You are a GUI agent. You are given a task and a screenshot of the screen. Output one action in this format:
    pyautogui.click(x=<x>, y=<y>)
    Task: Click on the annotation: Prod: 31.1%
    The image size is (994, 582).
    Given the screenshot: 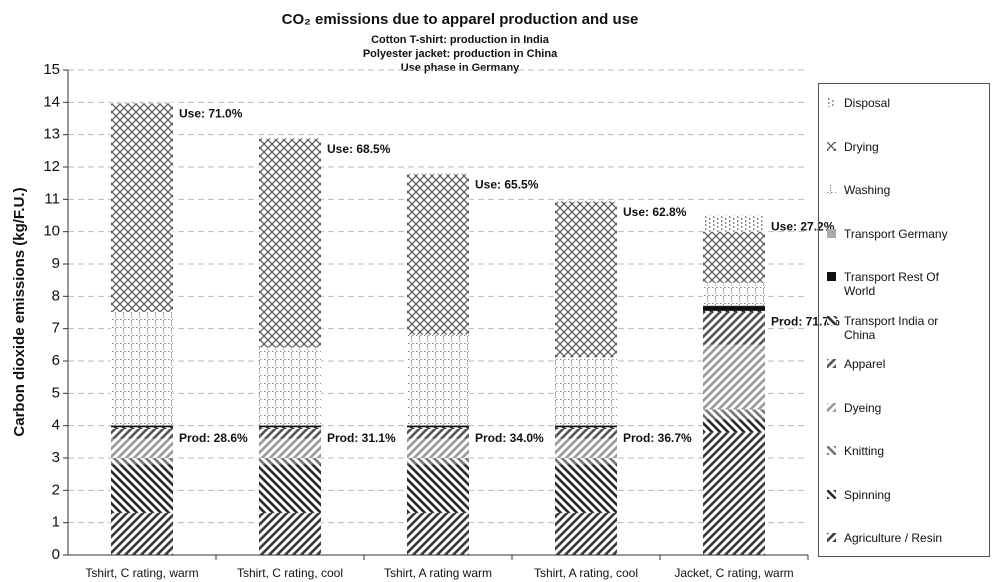 What is the action you would take?
    pyautogui.click(x=361, y=438)
    